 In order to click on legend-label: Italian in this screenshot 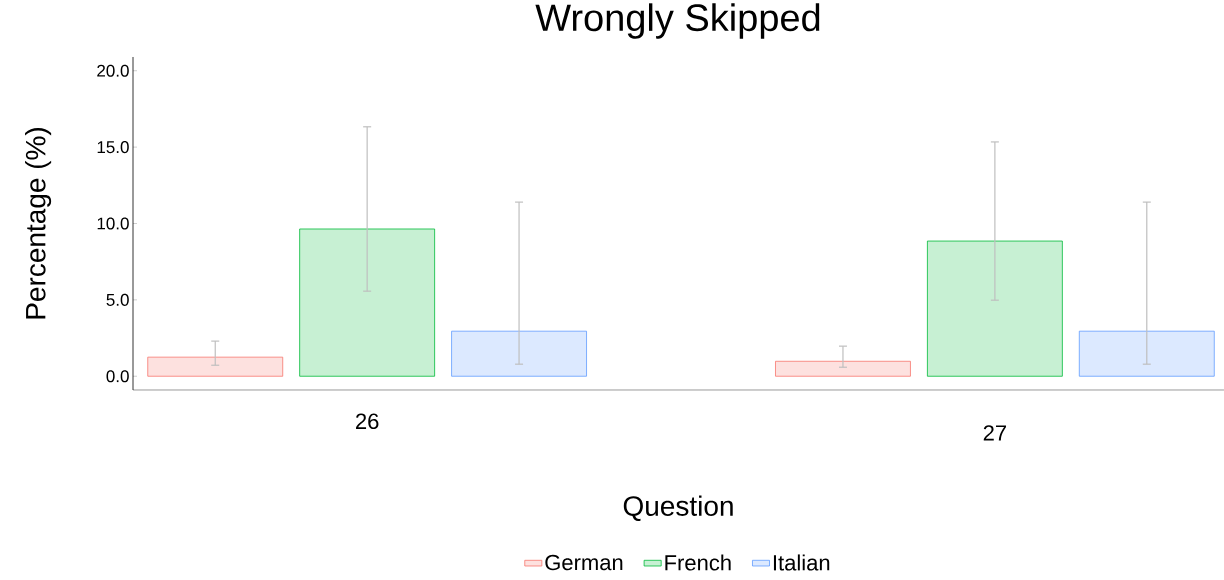, I will do `click(801, 562)`.